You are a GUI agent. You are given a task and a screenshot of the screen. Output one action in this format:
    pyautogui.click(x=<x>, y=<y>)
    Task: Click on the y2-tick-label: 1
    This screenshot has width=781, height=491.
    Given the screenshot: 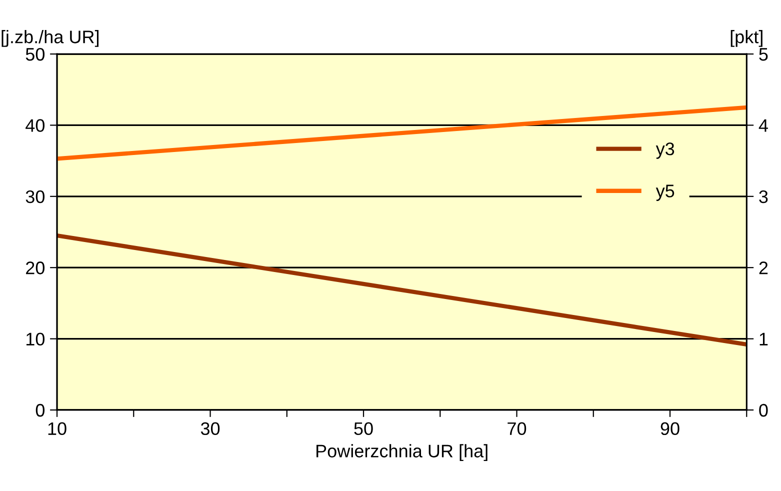 What is the action you would take?
    pyautogui.click(x=764, y=339)
    